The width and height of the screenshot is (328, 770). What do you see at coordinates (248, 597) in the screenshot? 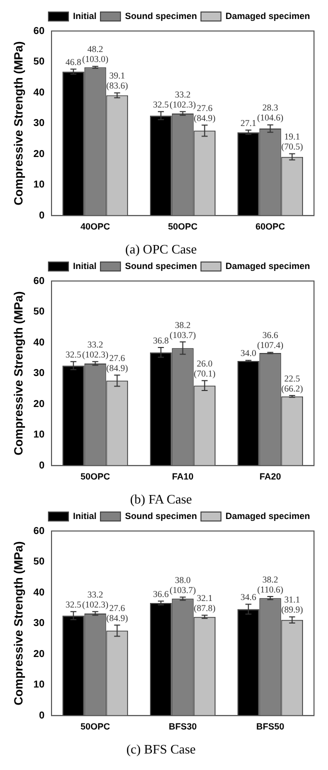
I see `data-label: 34.6` at bounding box center [248, 597].